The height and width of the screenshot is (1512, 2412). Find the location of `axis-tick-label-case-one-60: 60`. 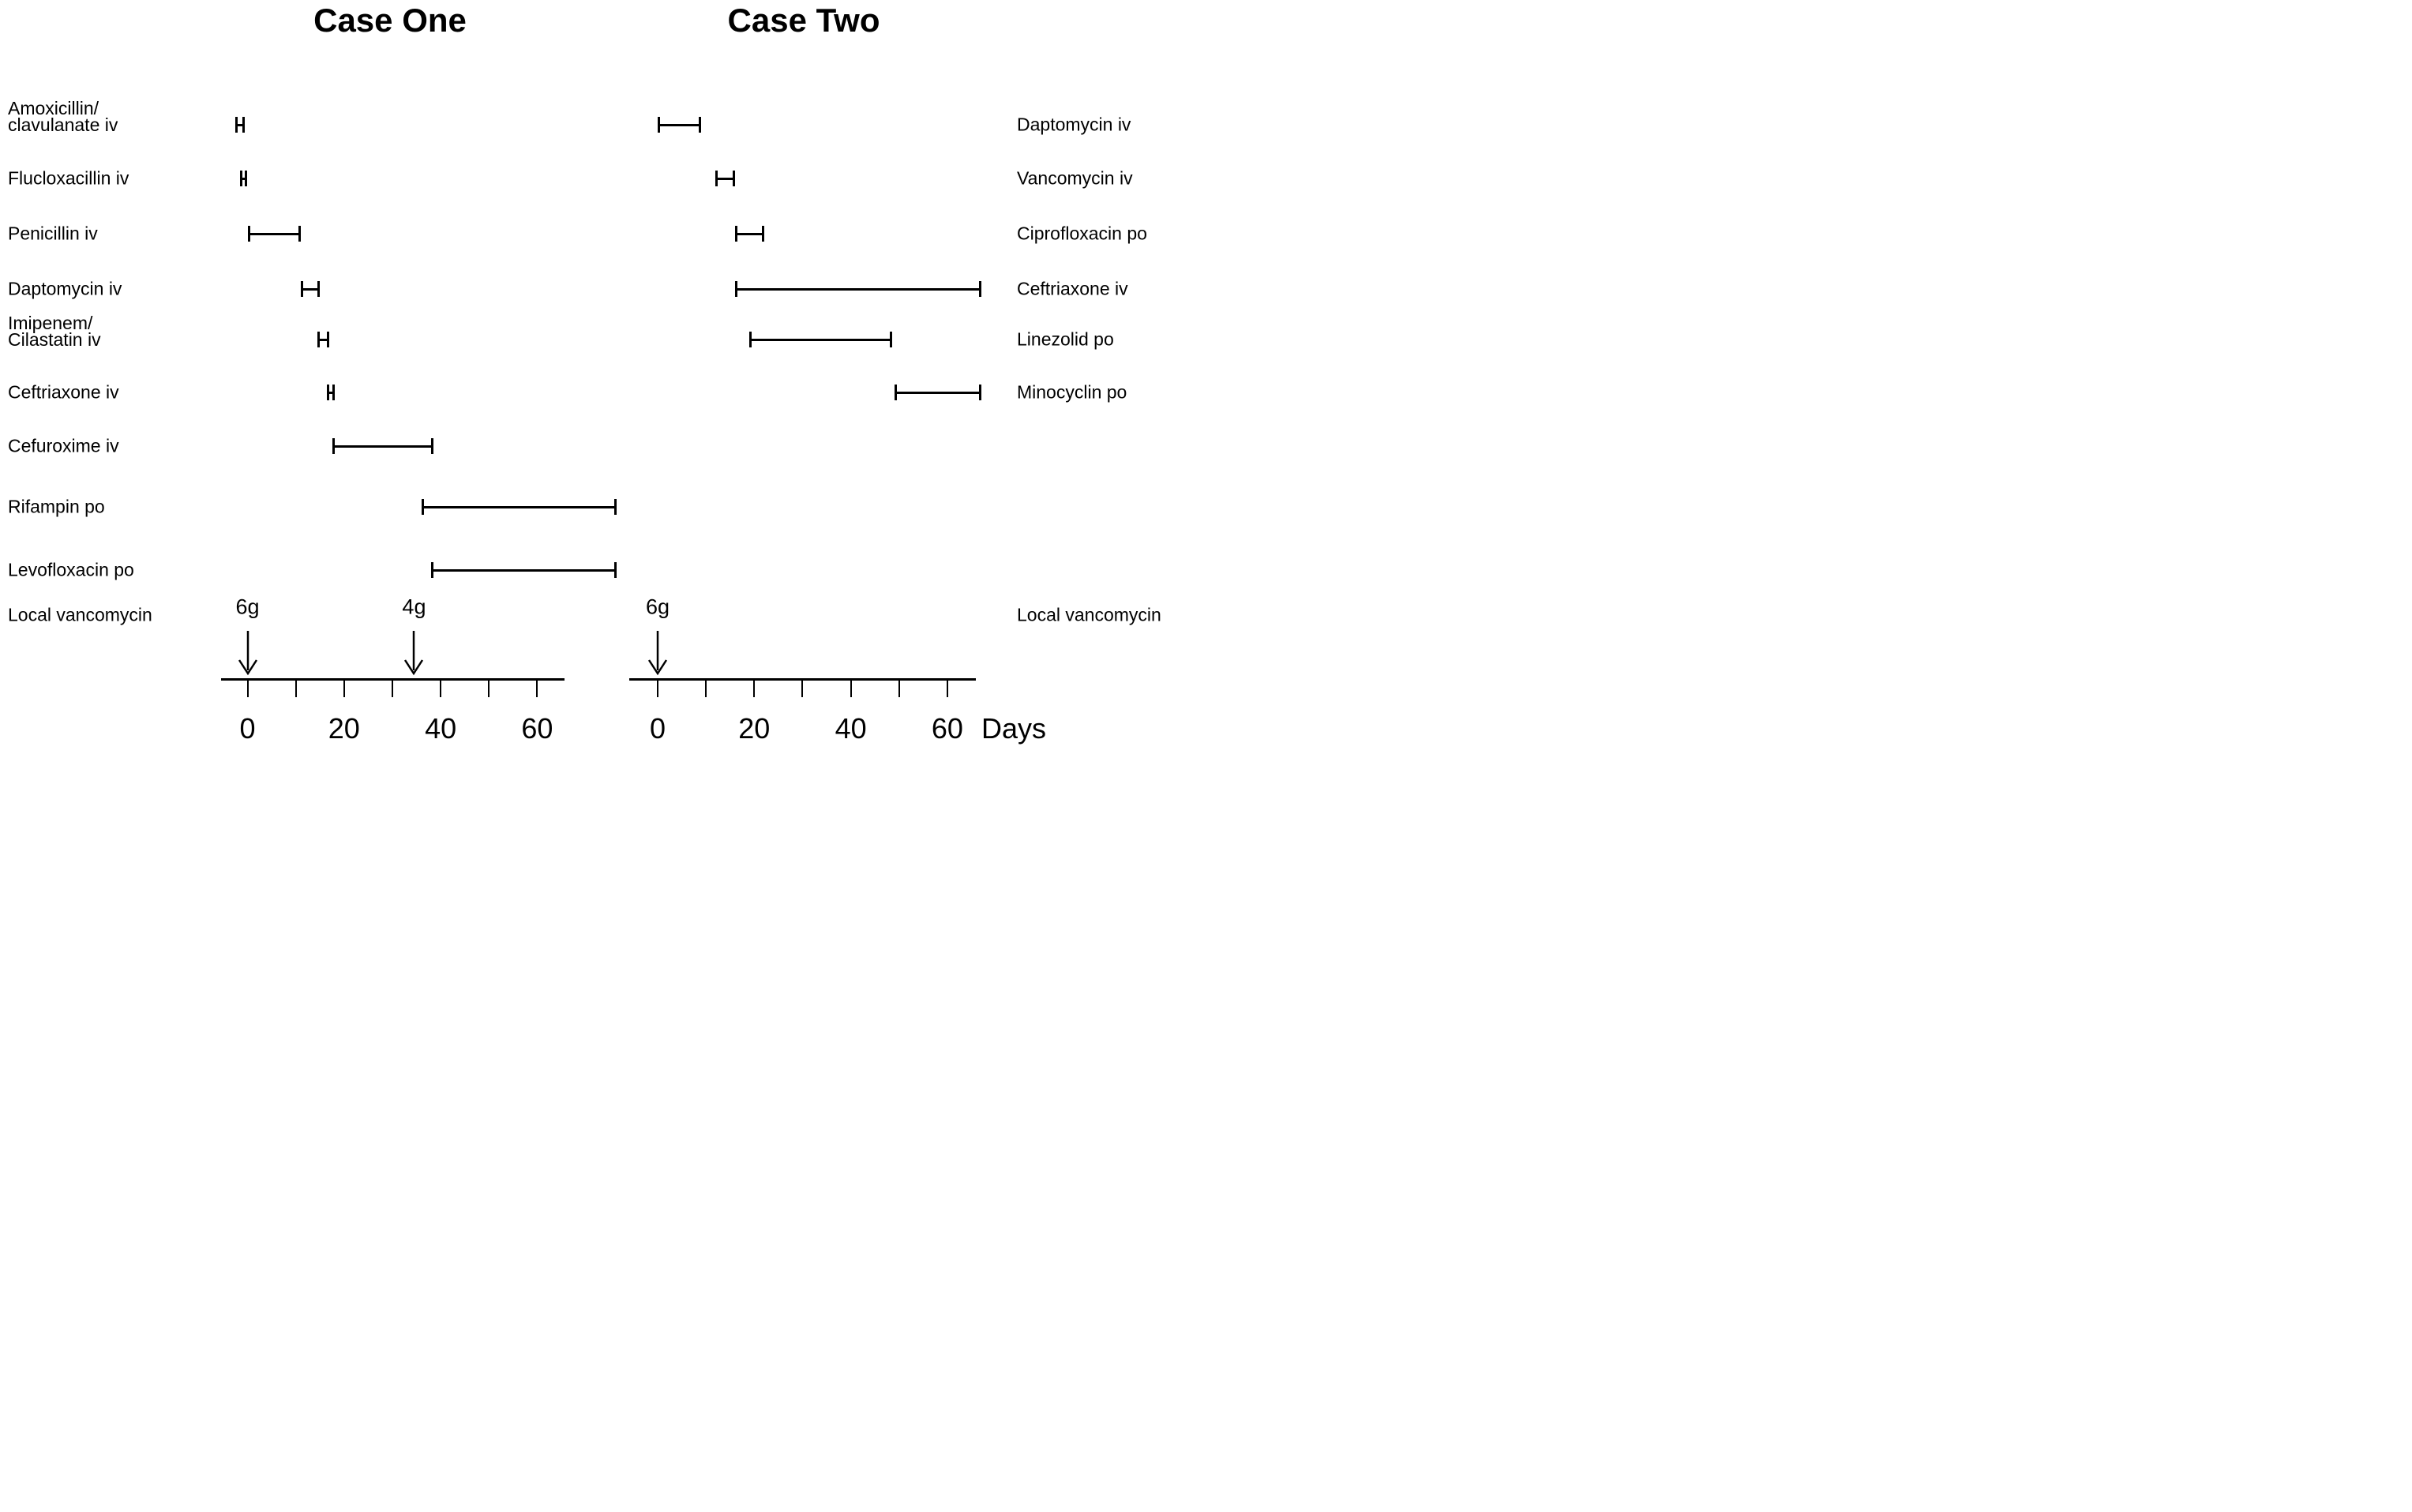

axis-tick-label-case-one-60: 60 is located at coordinates (537, 728).